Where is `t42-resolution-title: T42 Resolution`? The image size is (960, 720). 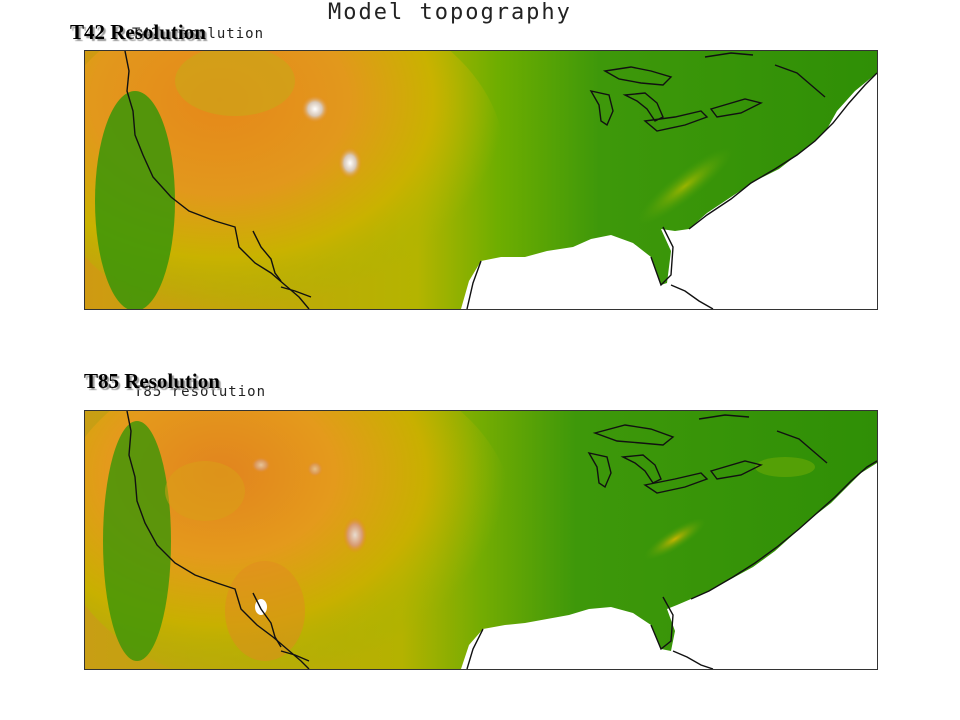
t42-resolution-title: T42 Resolution is located at coordinates (138, 32).